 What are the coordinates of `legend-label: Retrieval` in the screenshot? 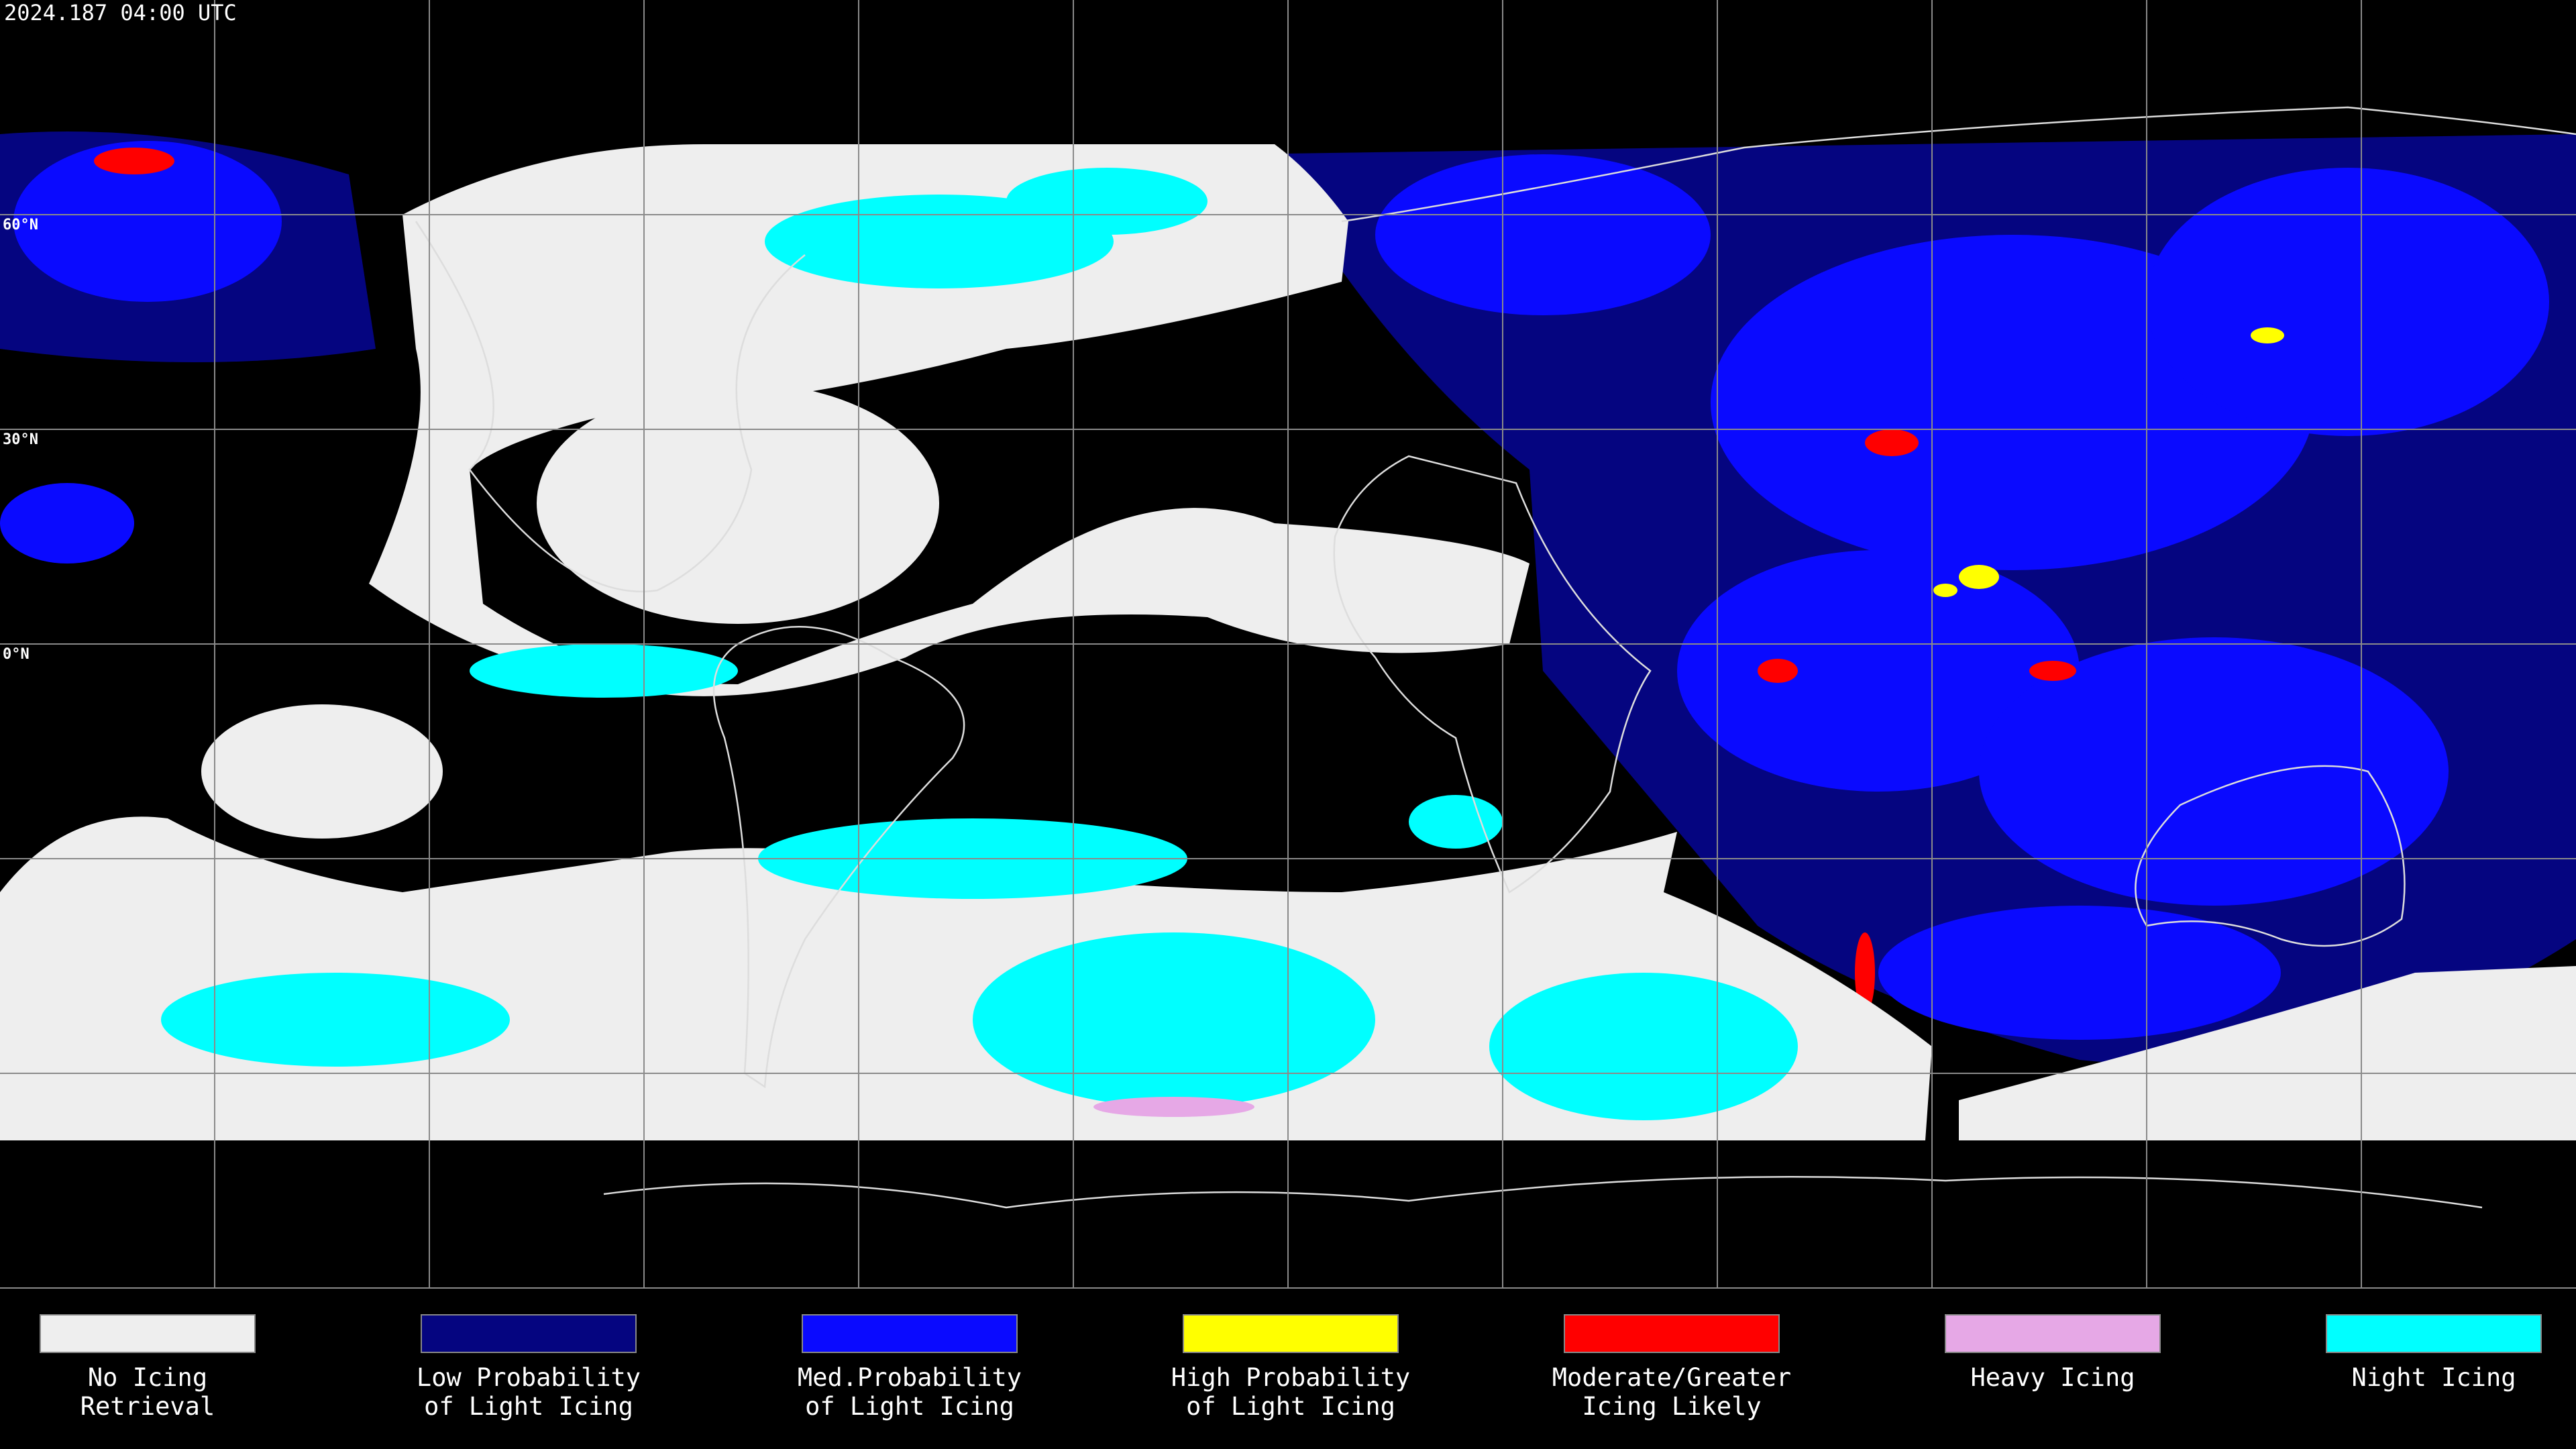 It's located at (147, 1406).